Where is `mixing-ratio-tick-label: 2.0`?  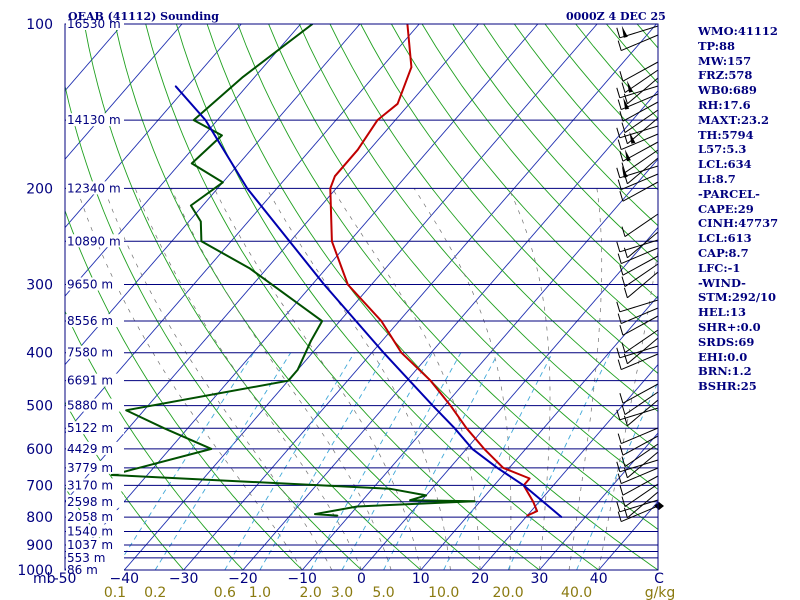
mixing-ratio-tick-label: 2.0 is located at coordinates (310, 592).